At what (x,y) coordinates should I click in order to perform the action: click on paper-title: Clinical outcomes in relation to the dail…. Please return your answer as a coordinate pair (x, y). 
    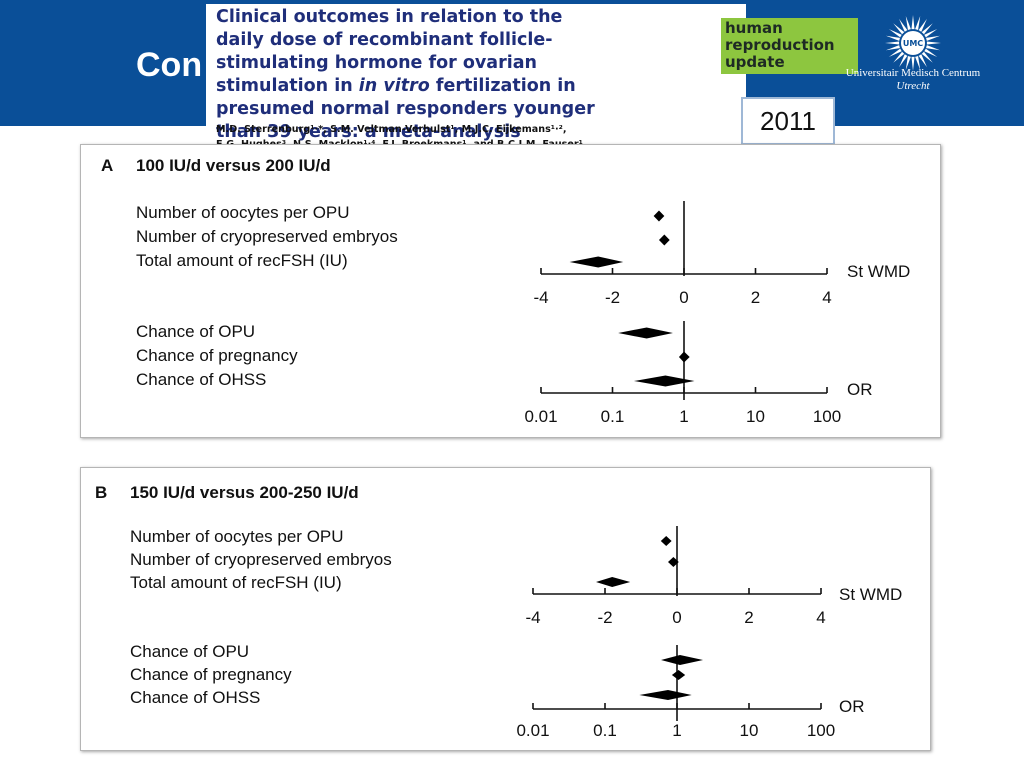
    Looking at the image, I should click on (476, 75).